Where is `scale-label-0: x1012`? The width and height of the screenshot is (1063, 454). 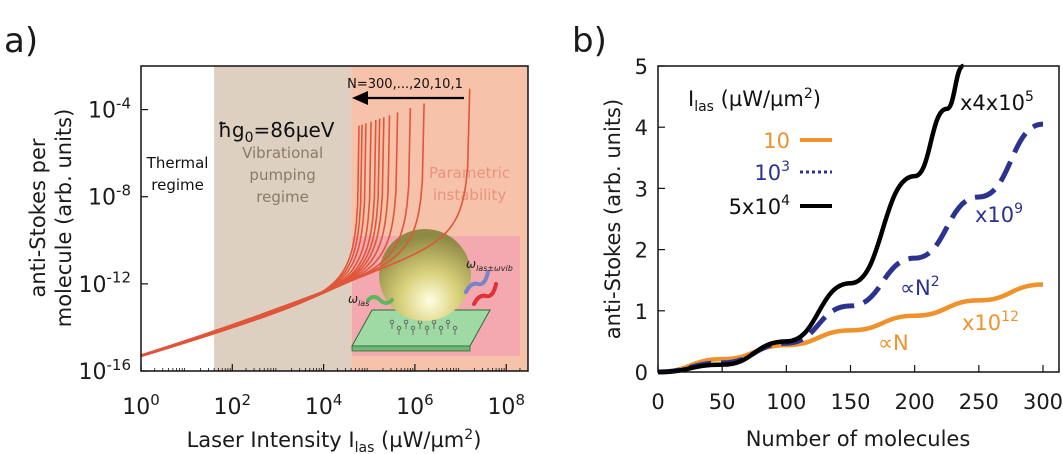 scale-label-0: x1012 is located at coordinates (990, 322).